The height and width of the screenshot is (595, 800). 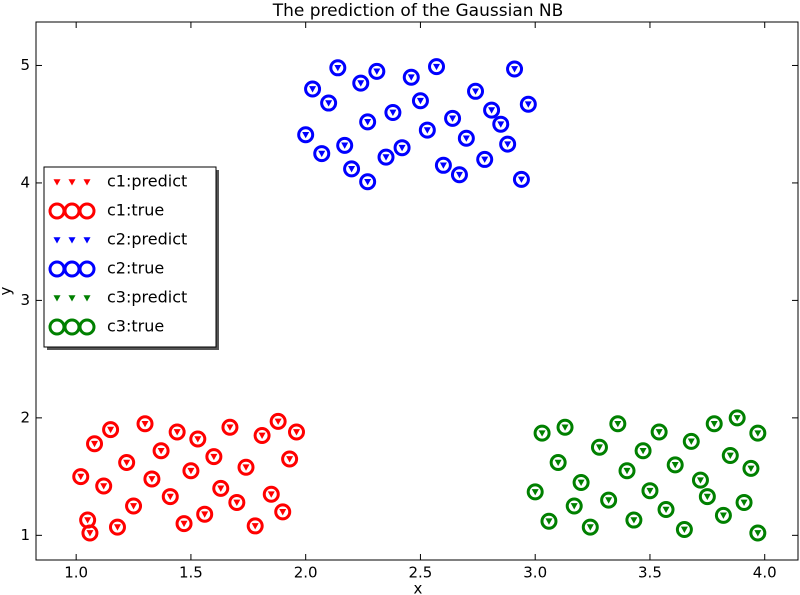 I want to click on chart-title: The prediction of the Gaussian NB, so click(x=418, y=11).